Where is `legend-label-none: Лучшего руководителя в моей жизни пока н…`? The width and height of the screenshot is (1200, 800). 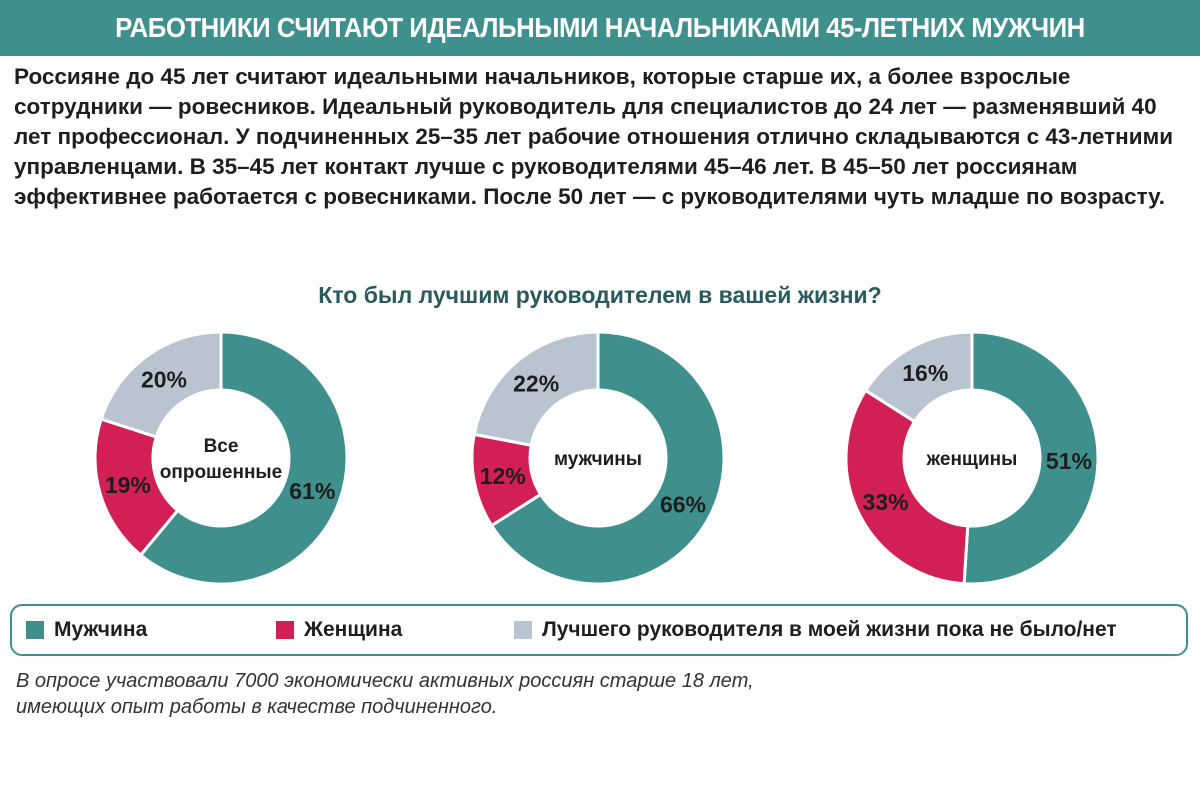
legend-label-none: Лучшего руководителя в моей жизни пока н… is located at coordinates (829, 629).